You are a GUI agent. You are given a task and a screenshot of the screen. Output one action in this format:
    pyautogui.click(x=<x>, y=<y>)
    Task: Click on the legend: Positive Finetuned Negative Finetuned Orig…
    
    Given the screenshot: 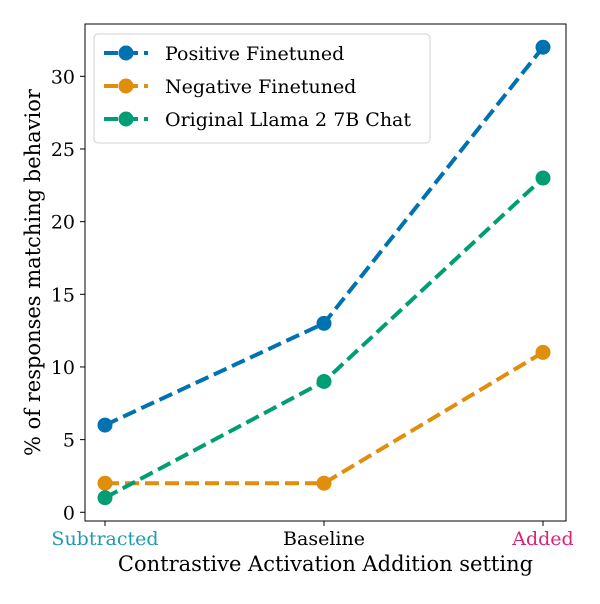 What is the action you would take?
    pyautogui.click(x=262, y=88)
    